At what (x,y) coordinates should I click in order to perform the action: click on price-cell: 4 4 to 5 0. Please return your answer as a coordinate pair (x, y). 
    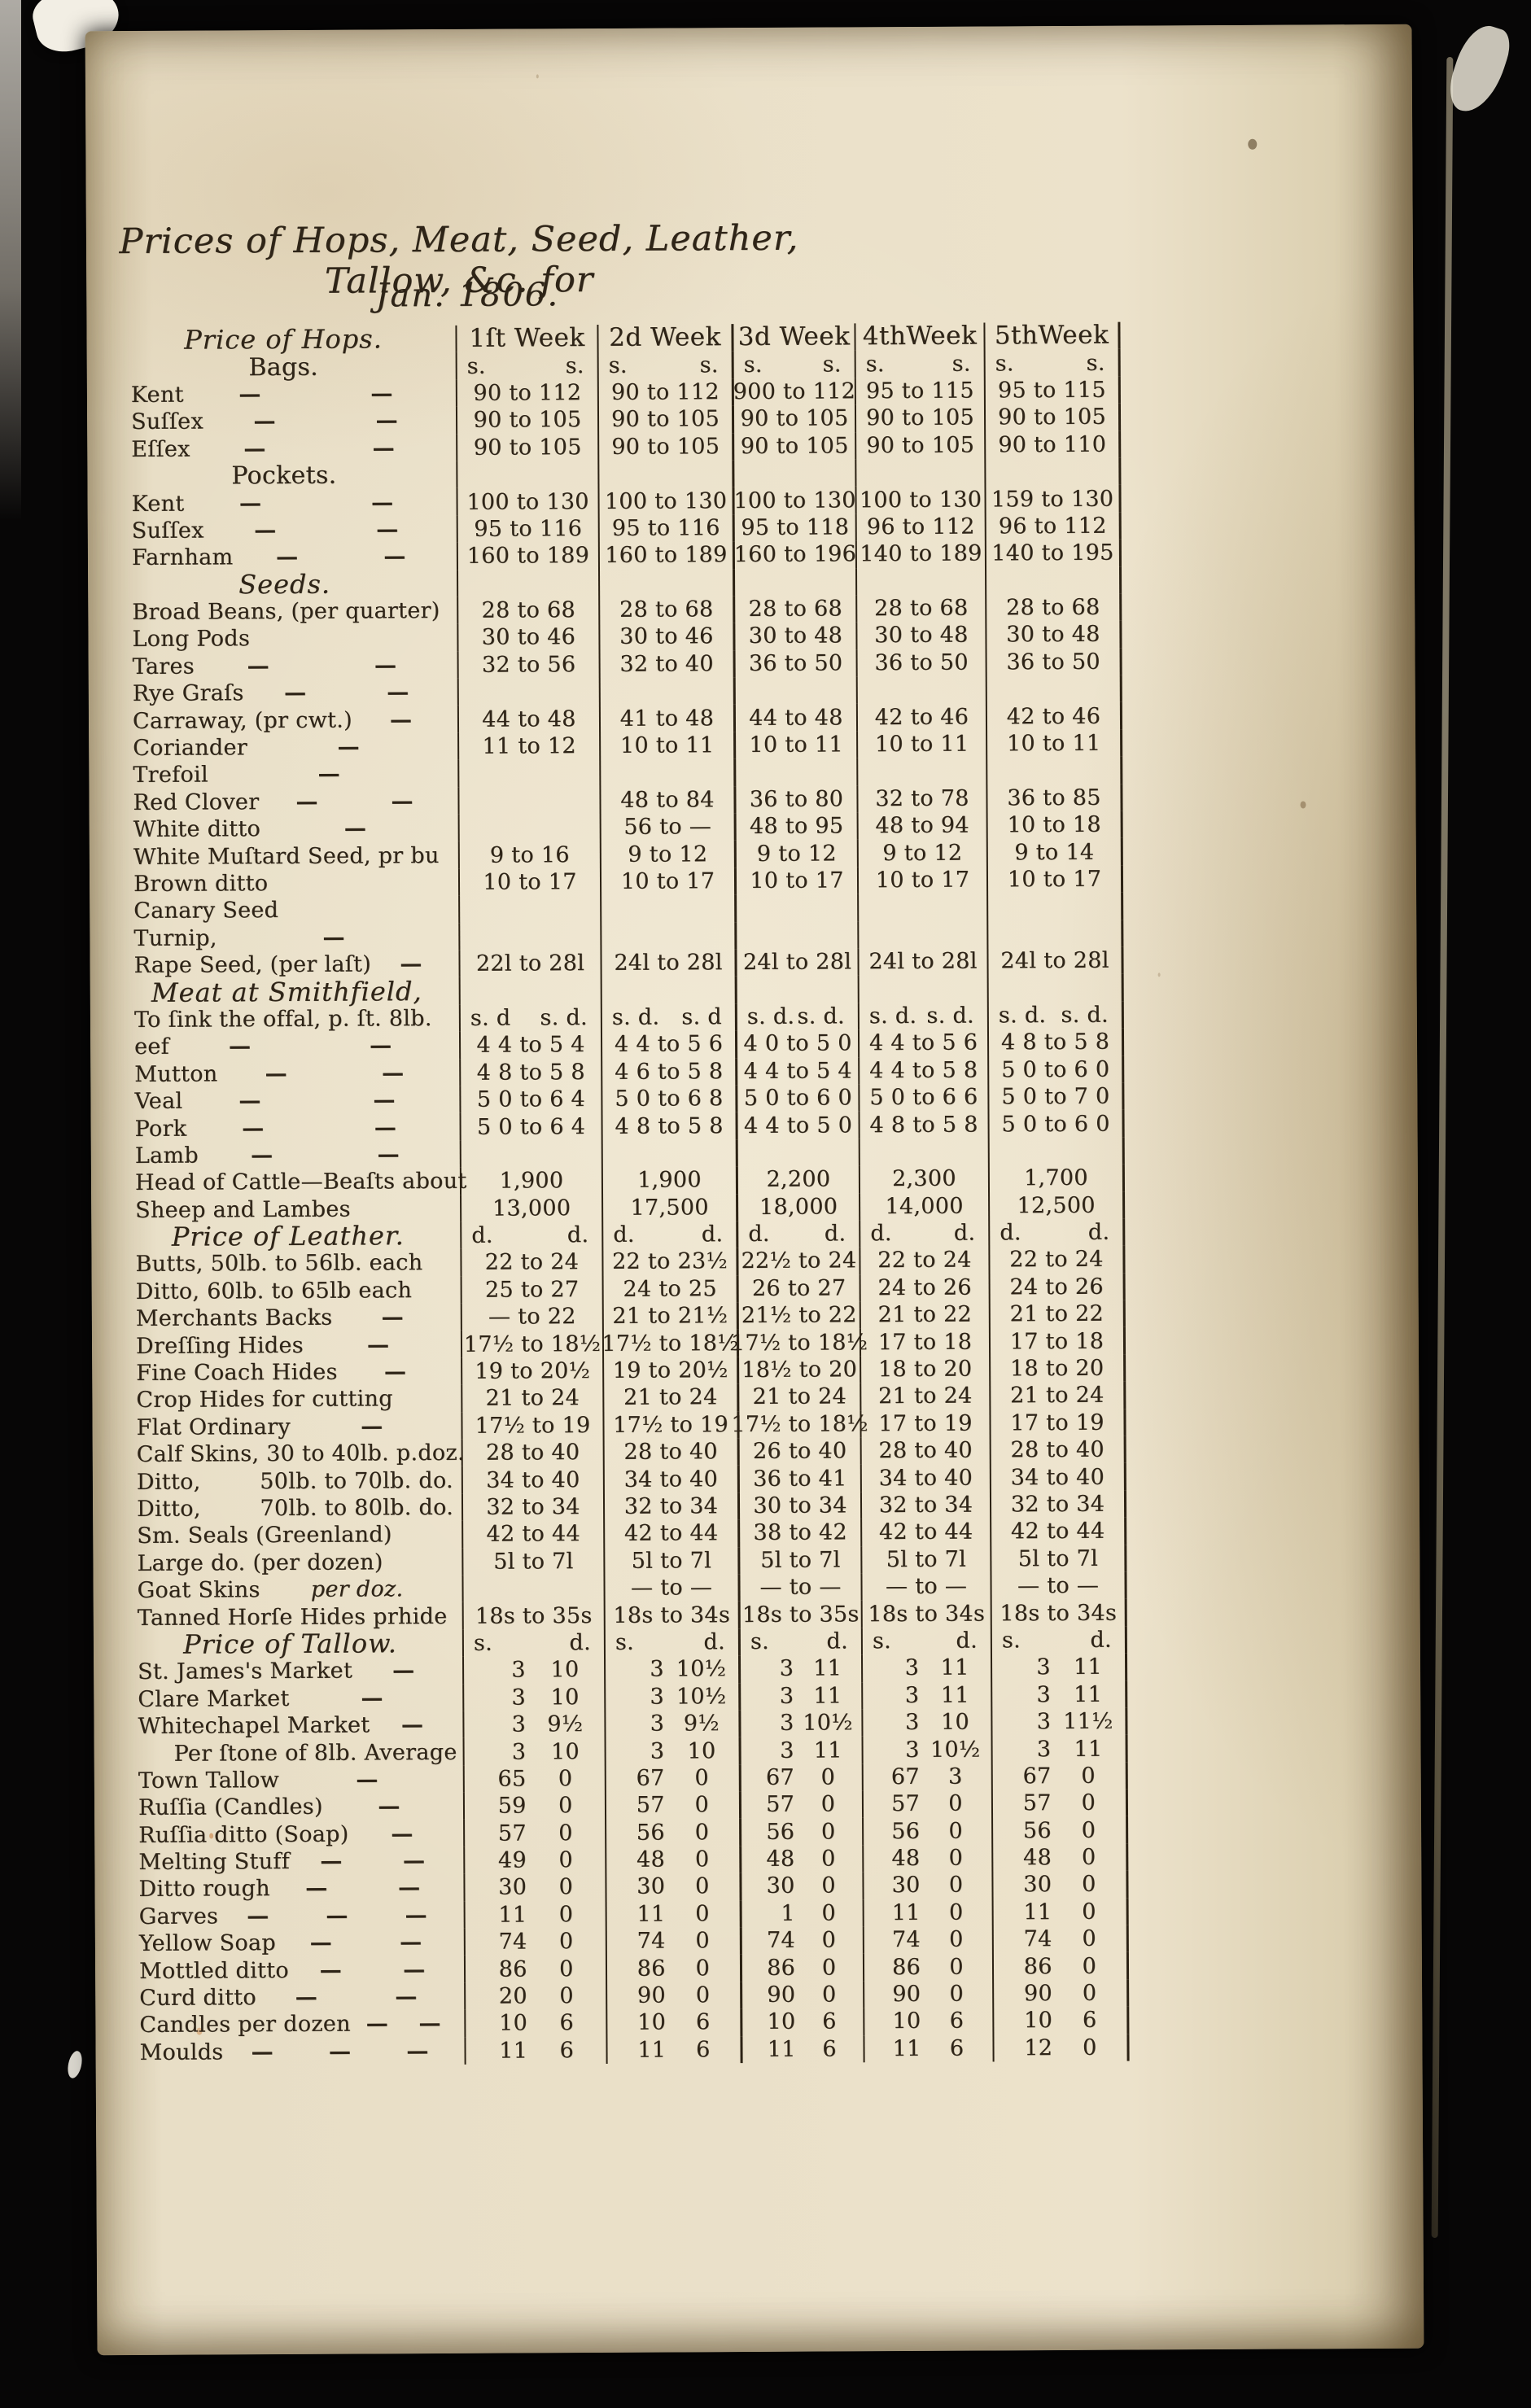
    Looking at the image, I should click on (797, 1125).